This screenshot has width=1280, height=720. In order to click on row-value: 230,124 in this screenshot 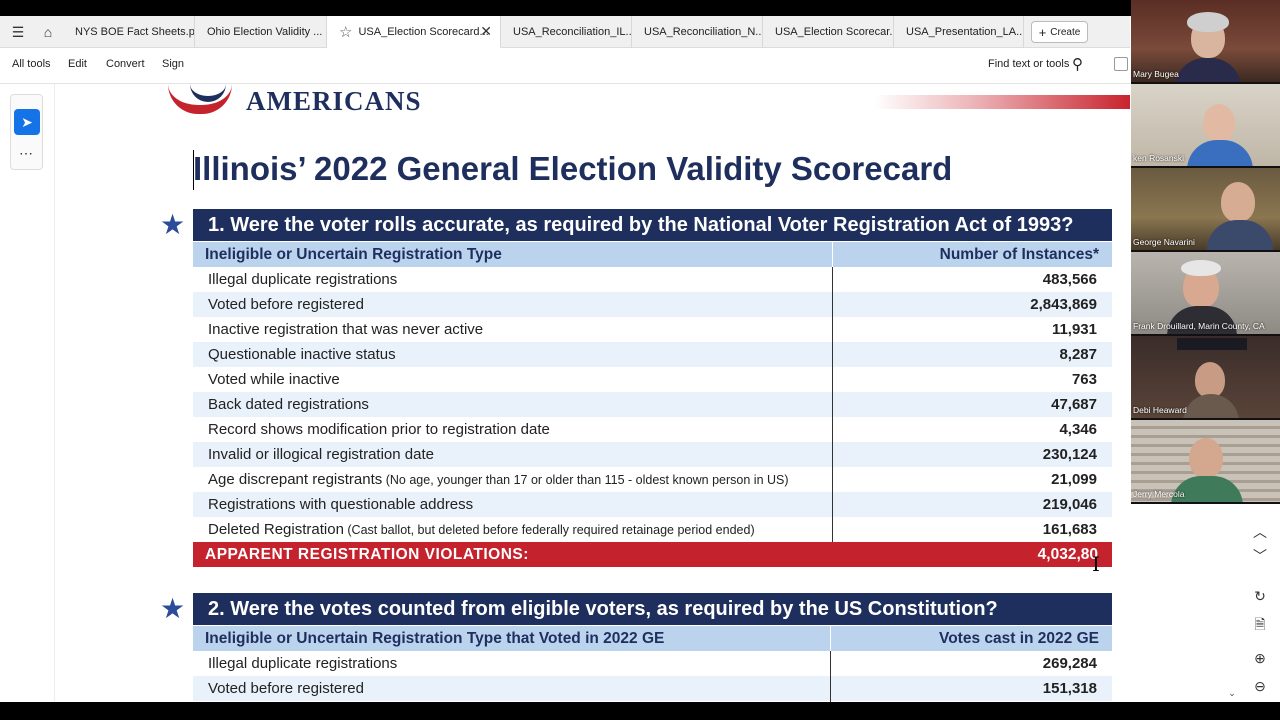, I will do `click(1069, 454)`.